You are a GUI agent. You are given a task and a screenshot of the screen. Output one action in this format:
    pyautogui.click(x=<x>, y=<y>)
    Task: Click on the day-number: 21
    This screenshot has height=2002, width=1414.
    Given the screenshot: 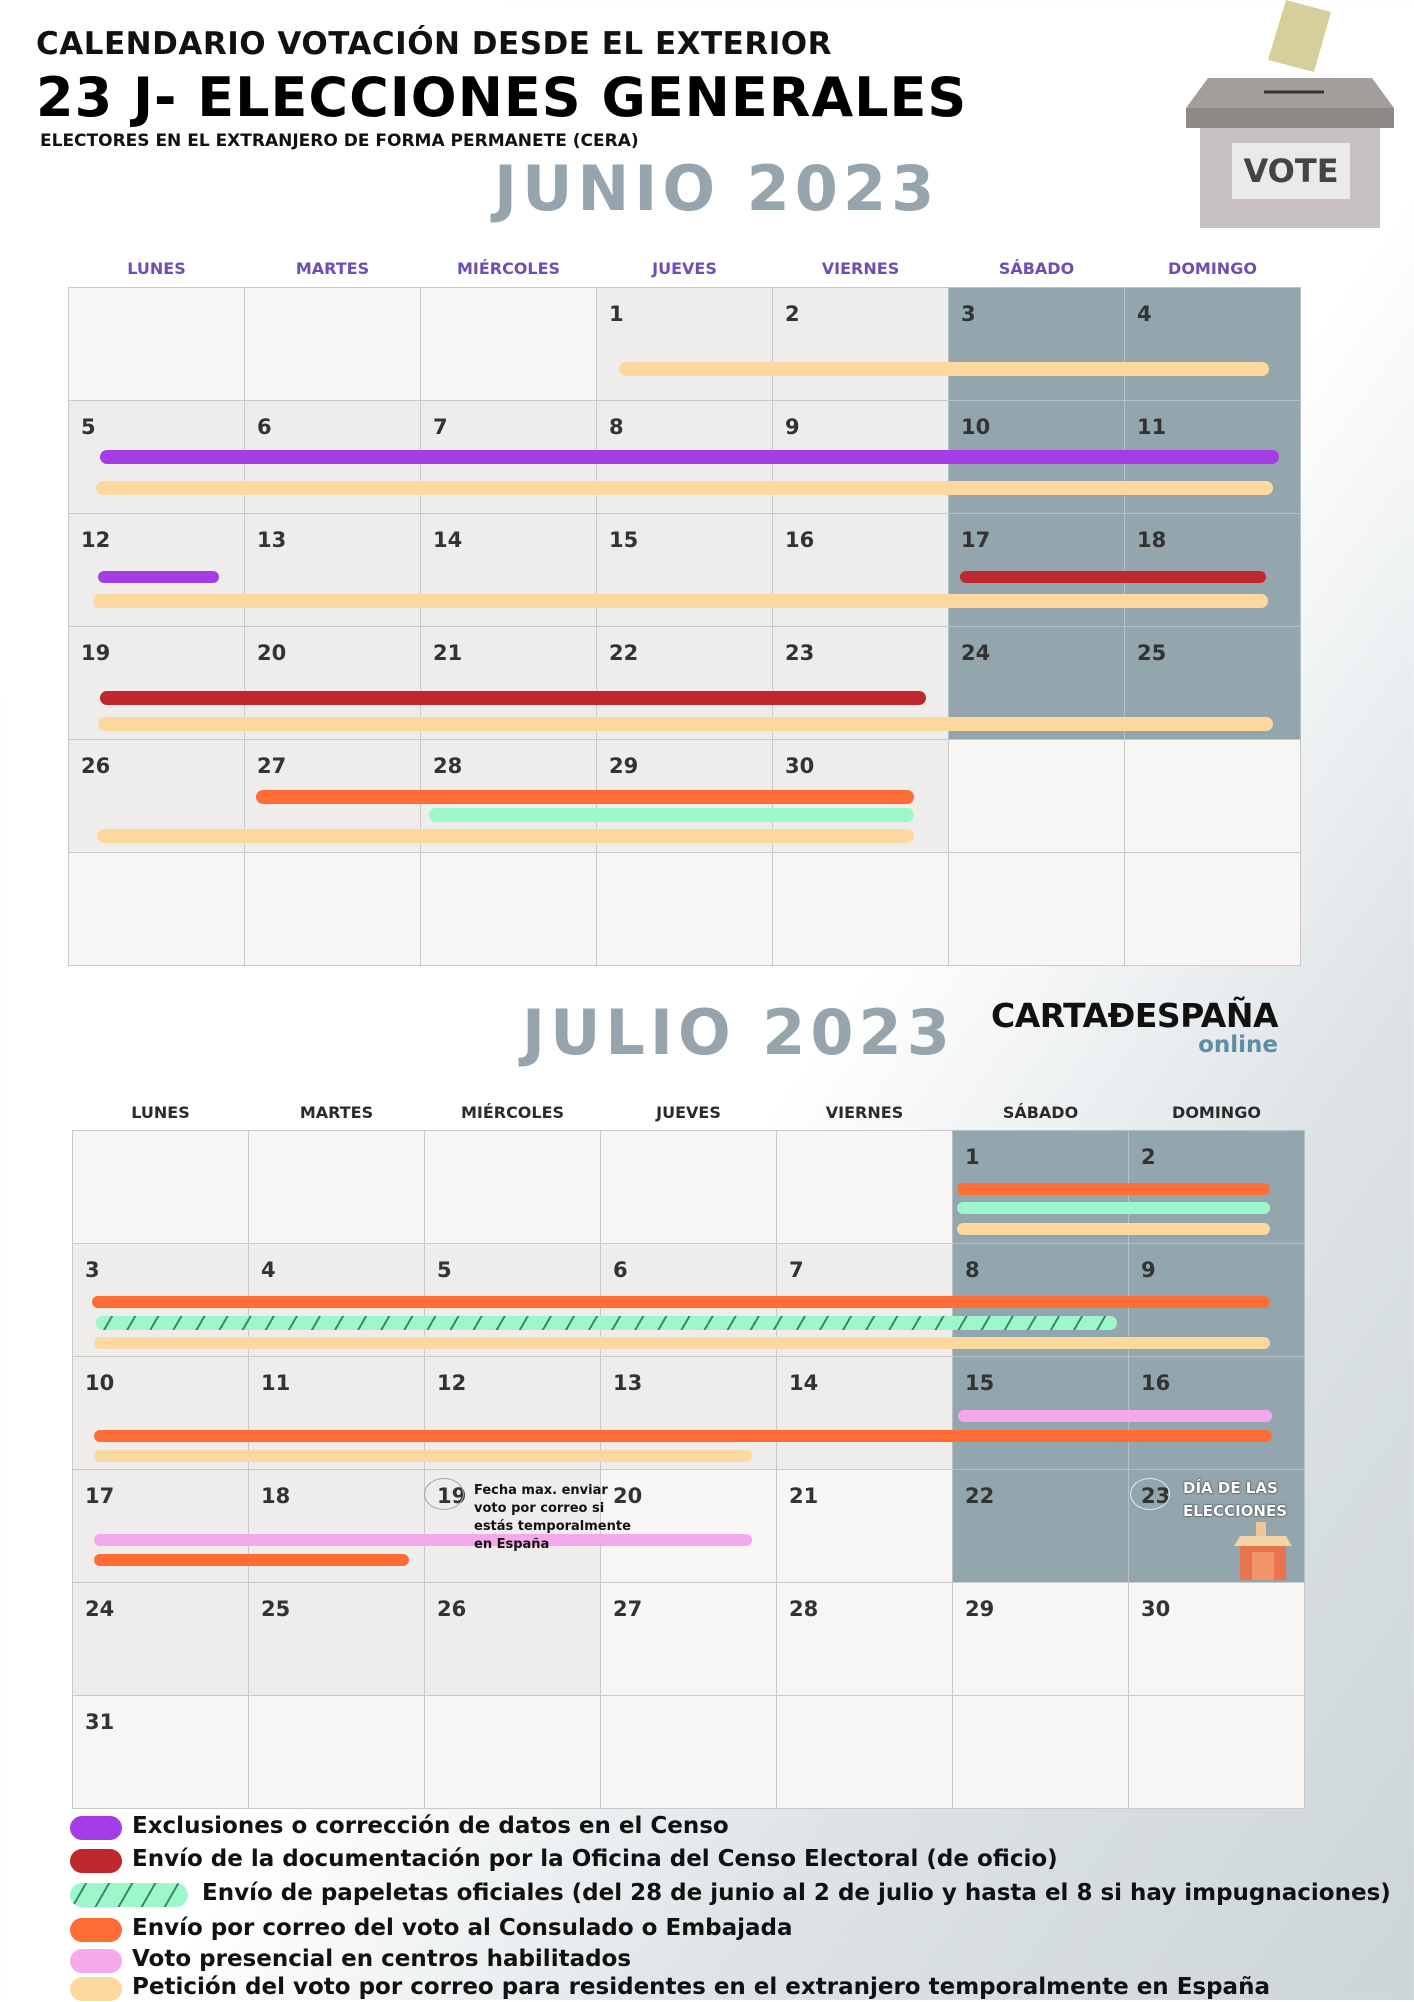 What is the action you would take?
    pyautogui.click(x=448, y=653)
    